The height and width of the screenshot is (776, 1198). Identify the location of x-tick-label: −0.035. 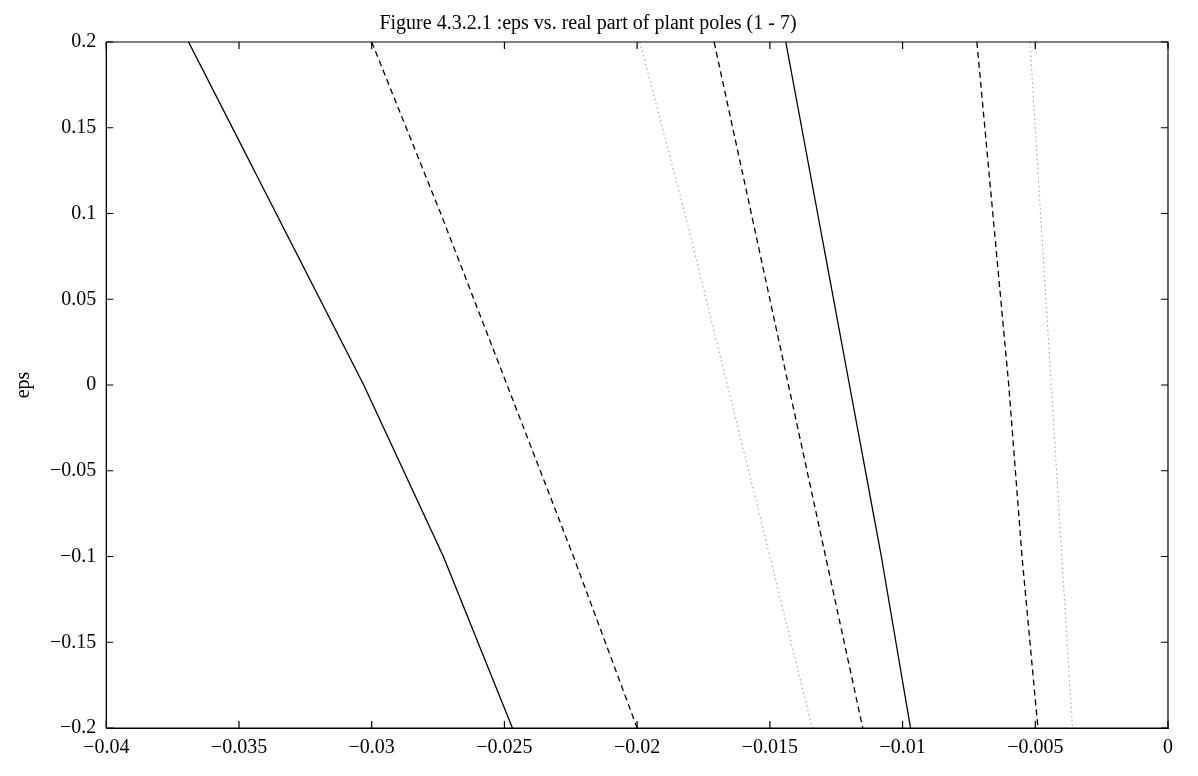
(239, 746).